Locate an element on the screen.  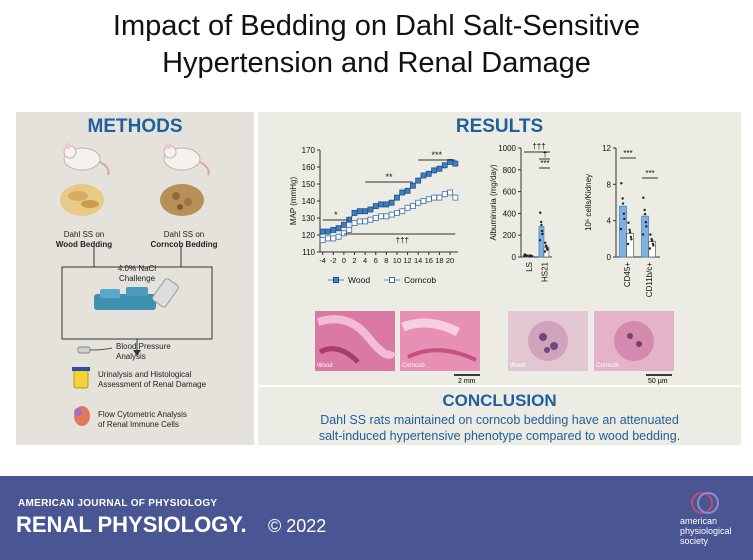
map-x-tick-label: 10 is located at coordinates (397, 260).